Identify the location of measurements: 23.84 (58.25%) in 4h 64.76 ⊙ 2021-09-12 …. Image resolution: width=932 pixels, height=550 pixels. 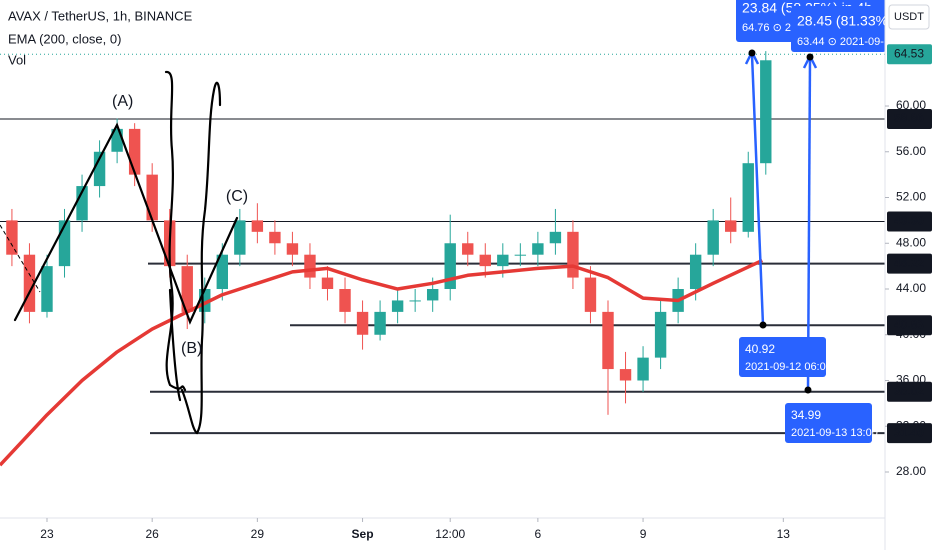
(816, 221).